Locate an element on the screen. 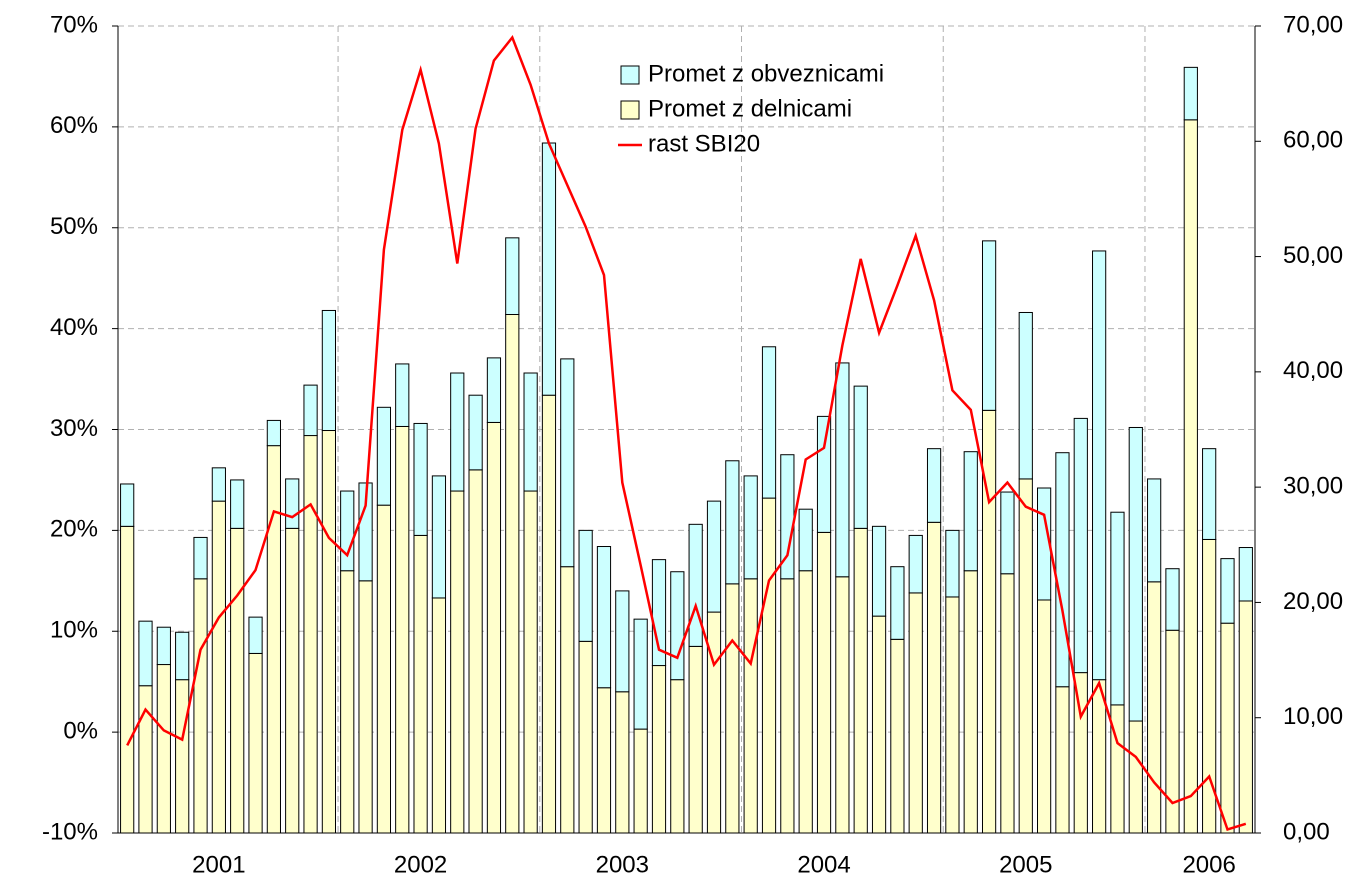  y2-tick-label: 70,00 is located at coordinates (1313, 24).